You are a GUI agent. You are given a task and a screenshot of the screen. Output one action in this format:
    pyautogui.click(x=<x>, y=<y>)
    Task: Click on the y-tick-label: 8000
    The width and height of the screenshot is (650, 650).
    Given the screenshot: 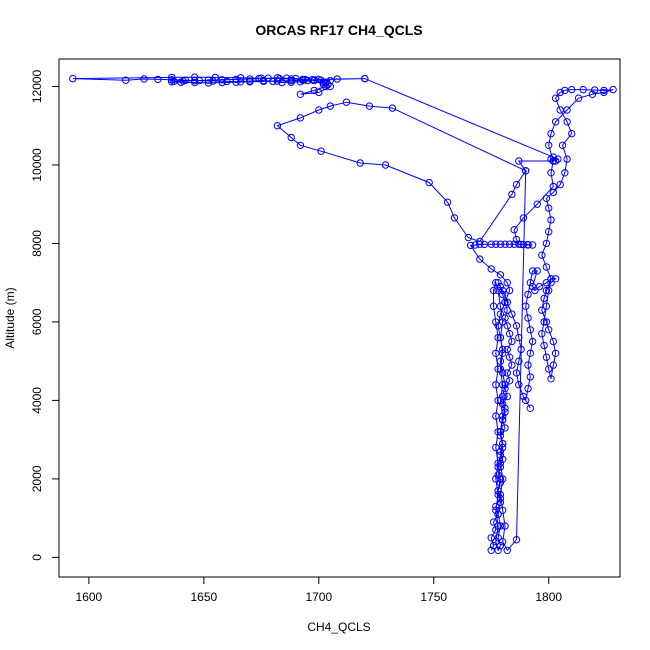 What is the action you would take?
    pyautogui.click(x=37, y=243)
    